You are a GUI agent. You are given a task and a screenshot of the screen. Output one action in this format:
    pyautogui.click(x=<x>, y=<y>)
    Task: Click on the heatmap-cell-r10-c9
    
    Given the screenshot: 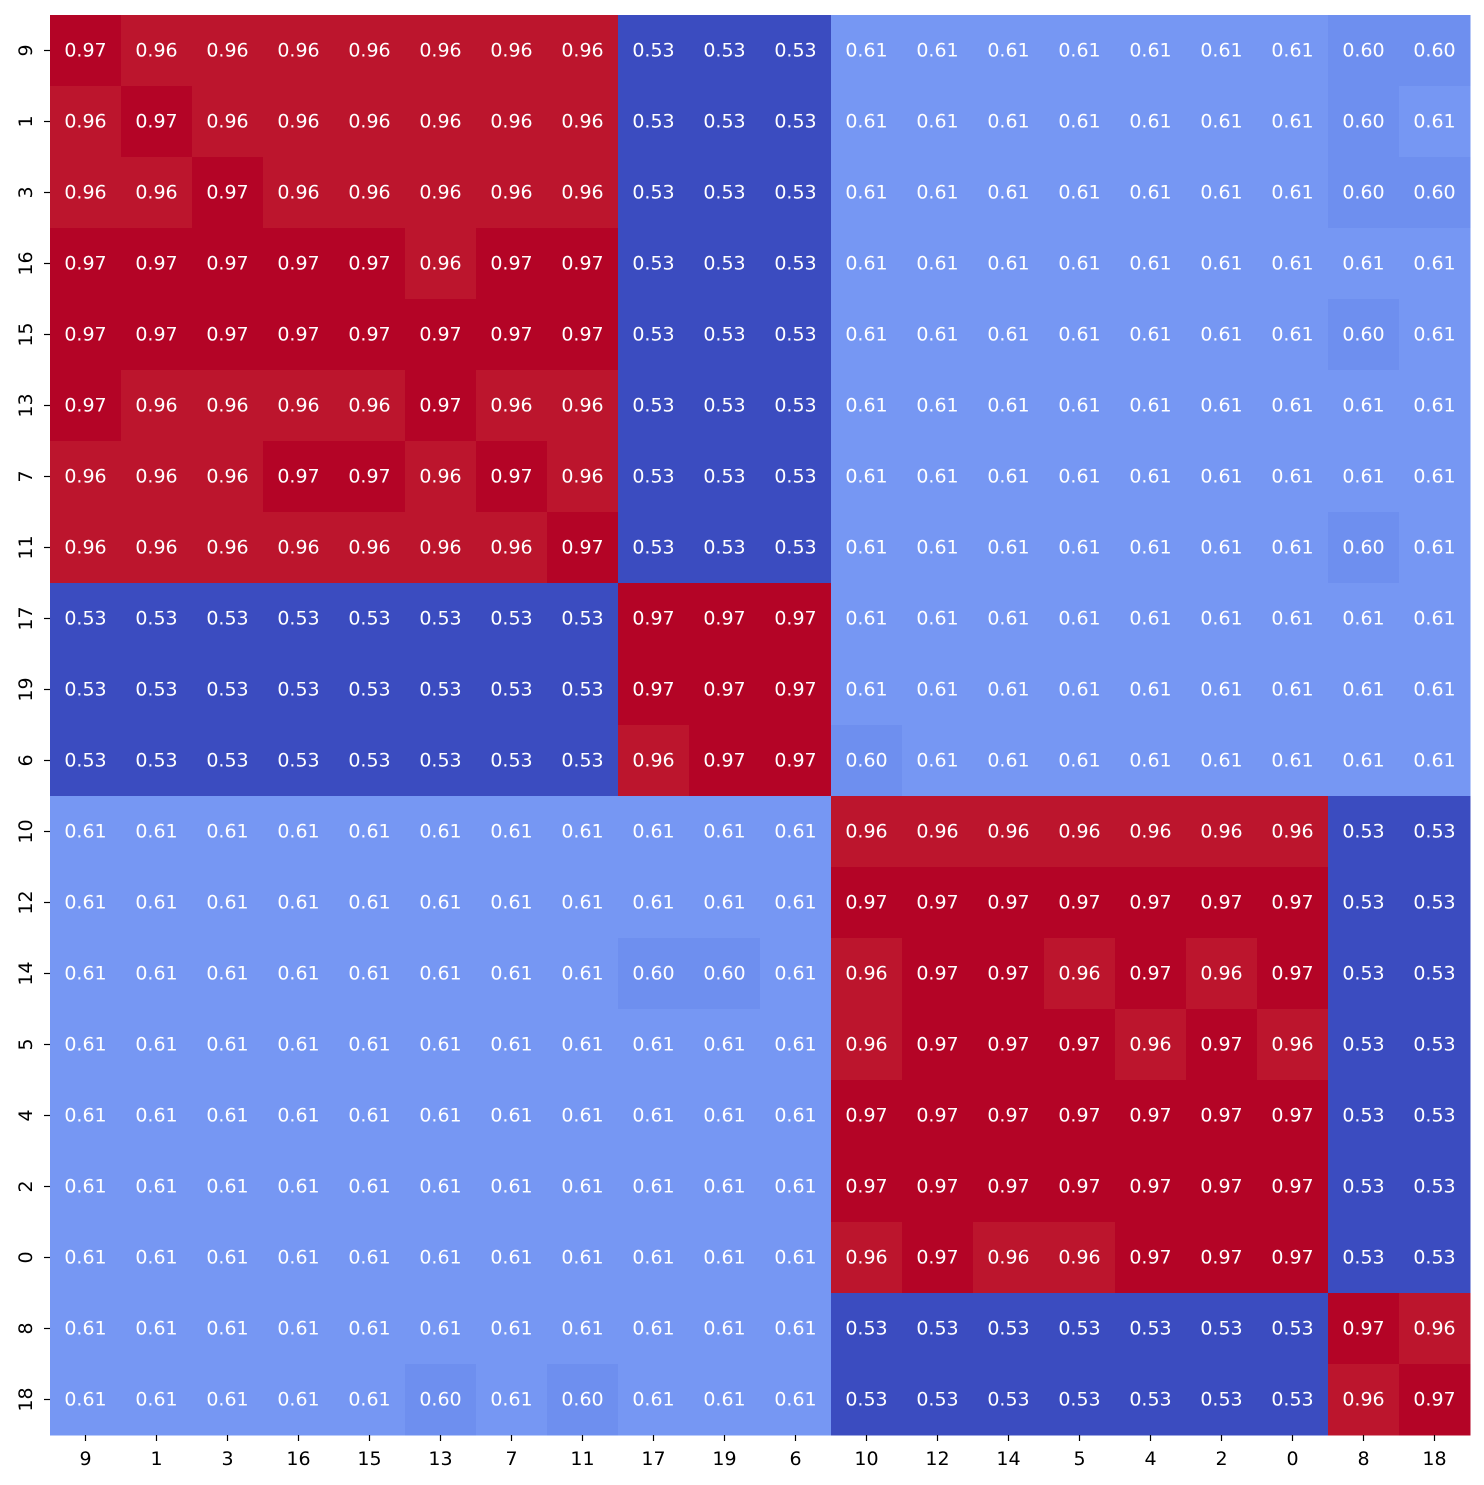 What is the action you would take?
    pyautogui.click(x=86, y=832)
    